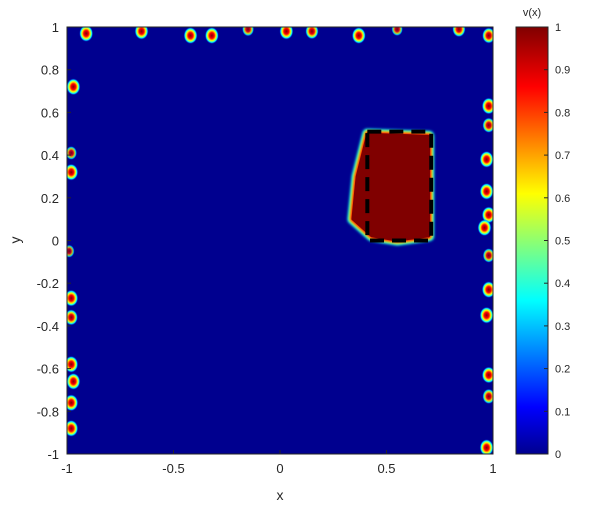 This screenshot has width=589, height=512. Describe the element at coordinates (558, 455) in the screenshot. I see `colorbar-tick-label: 0` at that location.